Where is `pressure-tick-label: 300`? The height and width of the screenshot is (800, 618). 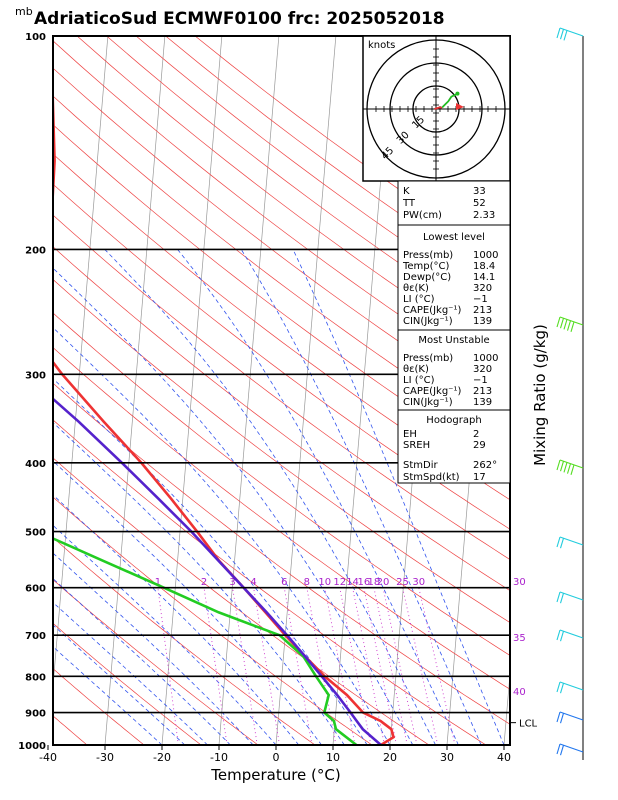
pressure-tick-label: 300 is located at coordinates (35, 375).